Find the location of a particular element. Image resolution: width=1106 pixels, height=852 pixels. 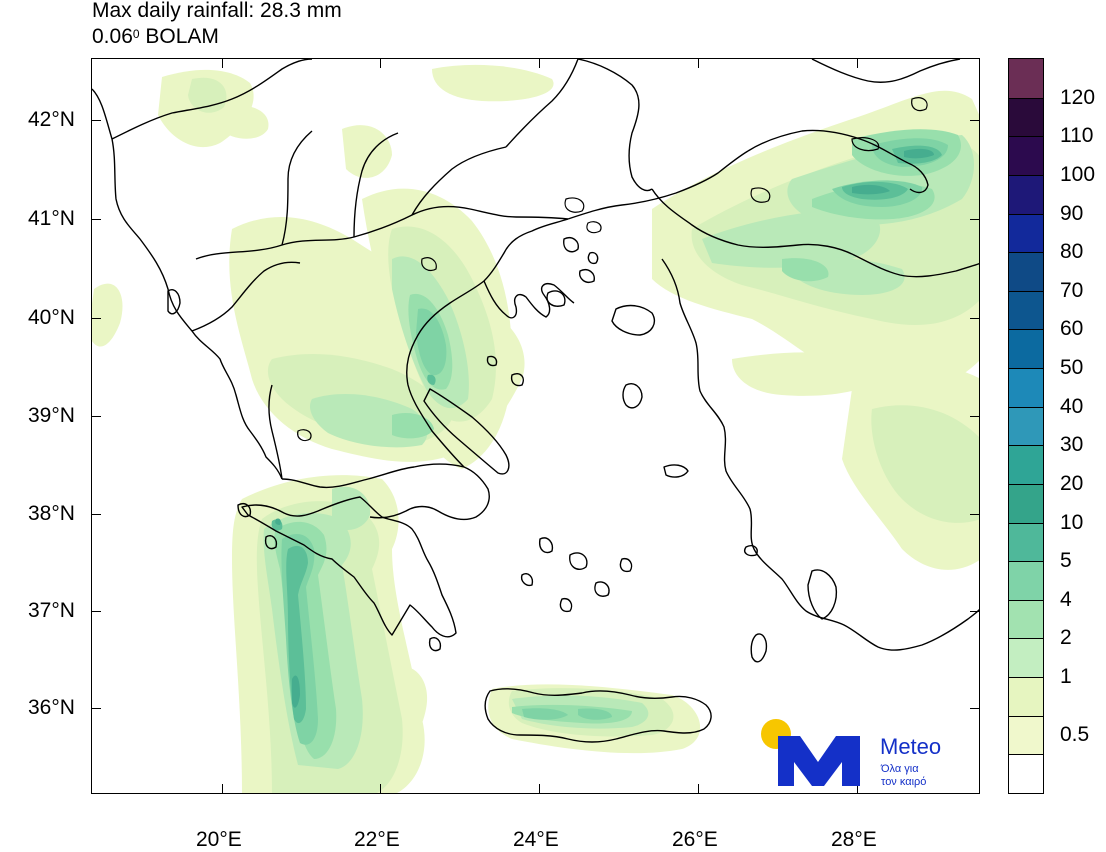

meteo-logo is located at coordinates (860, 754).